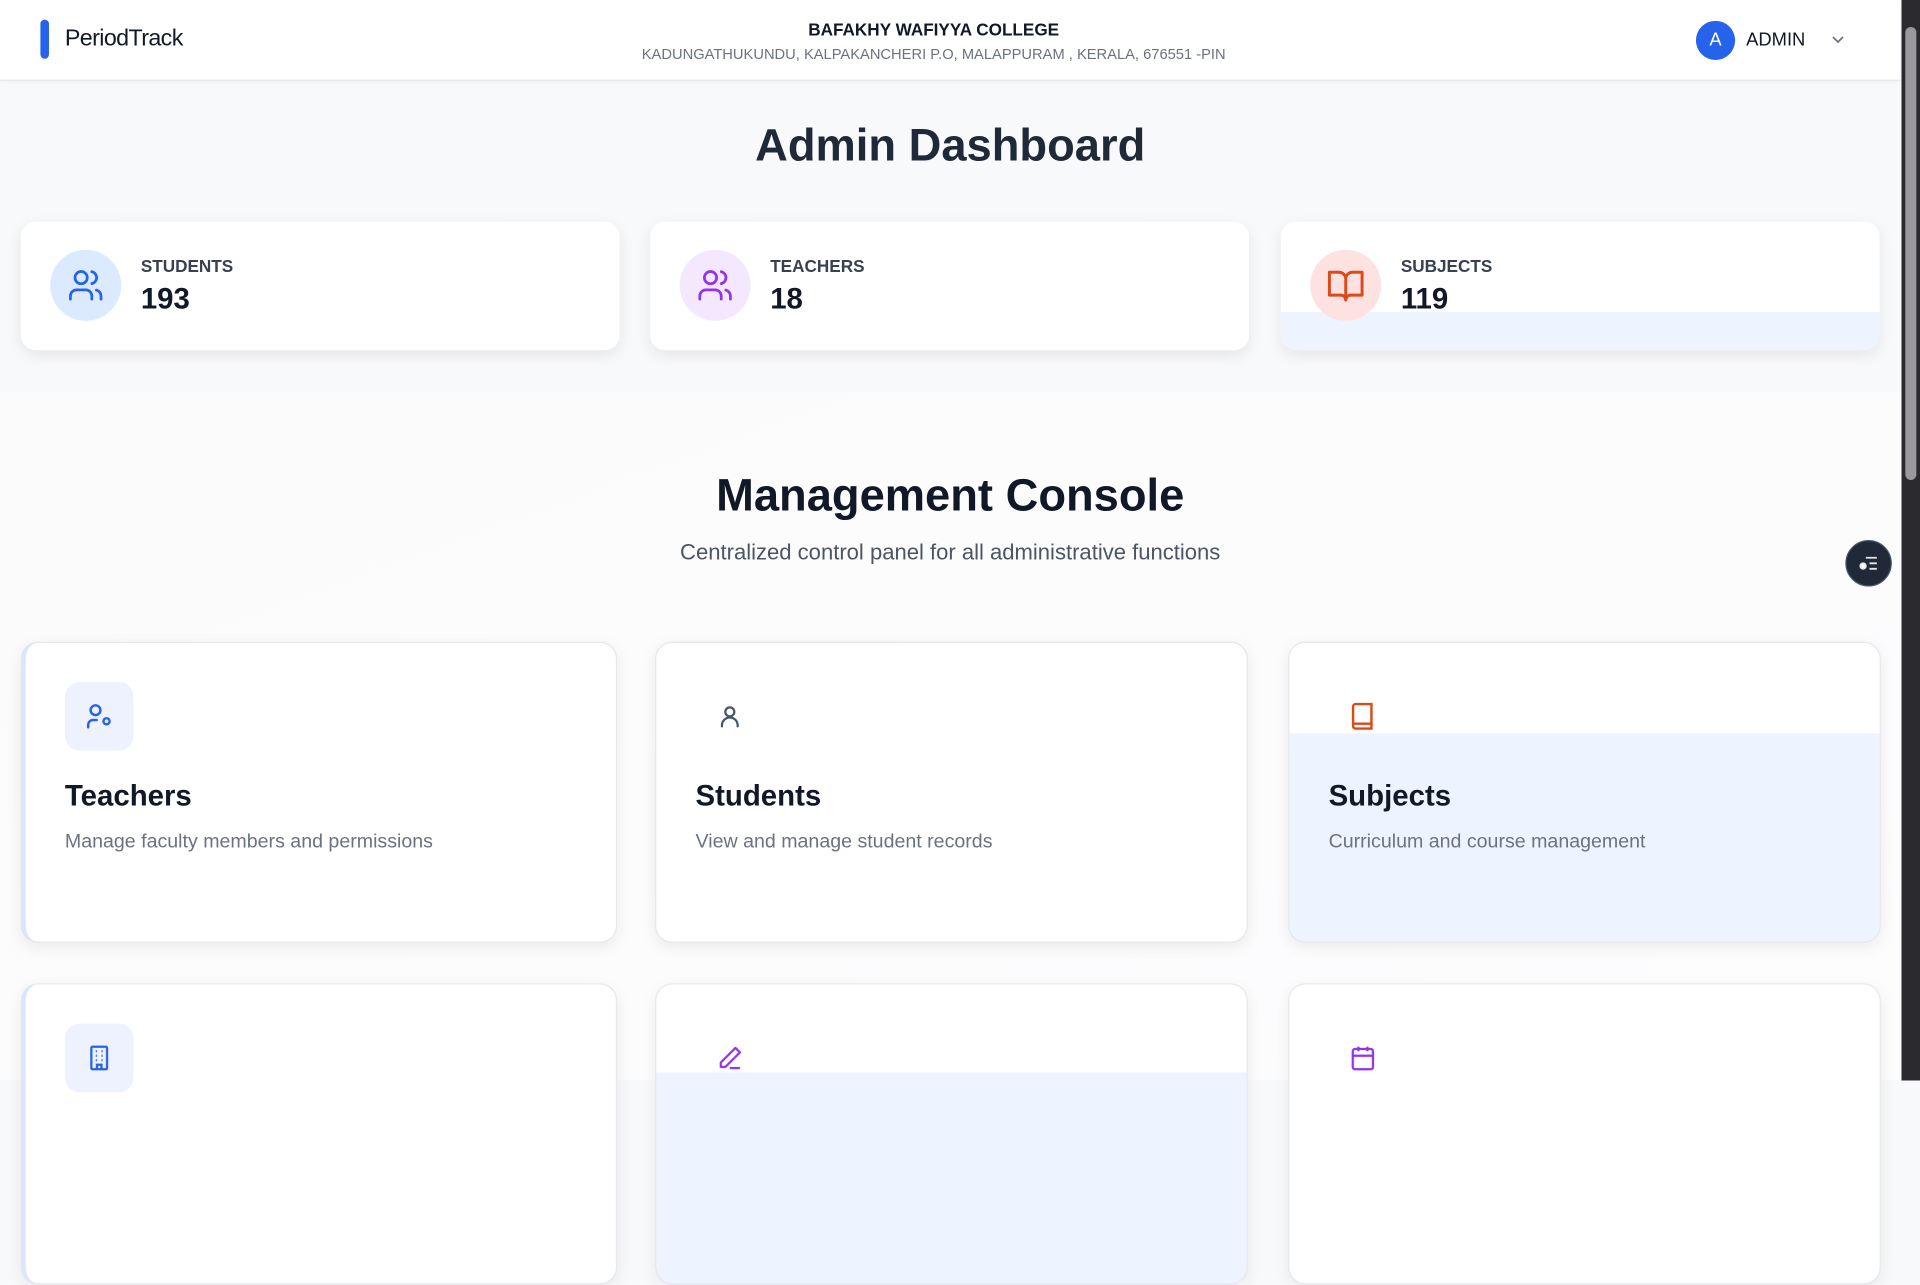  What do you see at coordinates (128, 797) in the screenshot?
I see `card-title: Teachers` at bounding box center [128, 797].